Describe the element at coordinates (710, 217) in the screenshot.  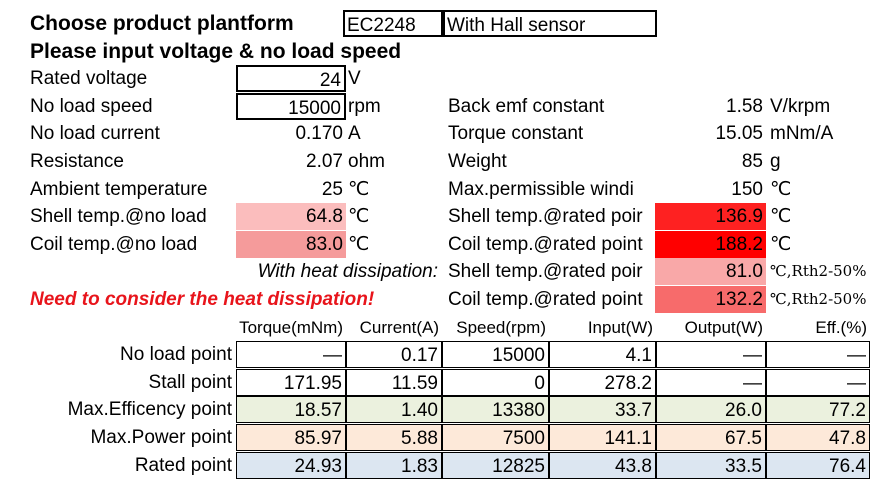
I see `param-value: 136.9` at that location.